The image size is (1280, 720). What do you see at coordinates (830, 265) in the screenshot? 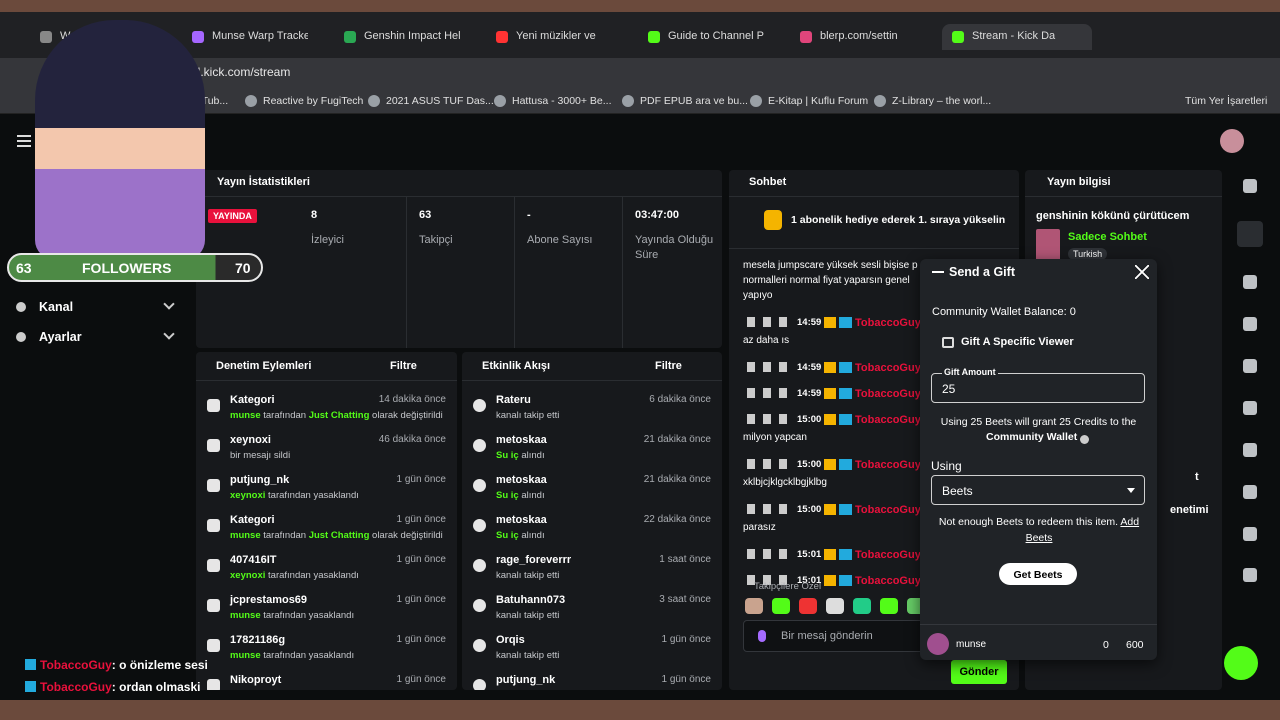
I see `msg-text: mesela jumpscare yüksek sesli bişise p` at bounding box center [830, 265].